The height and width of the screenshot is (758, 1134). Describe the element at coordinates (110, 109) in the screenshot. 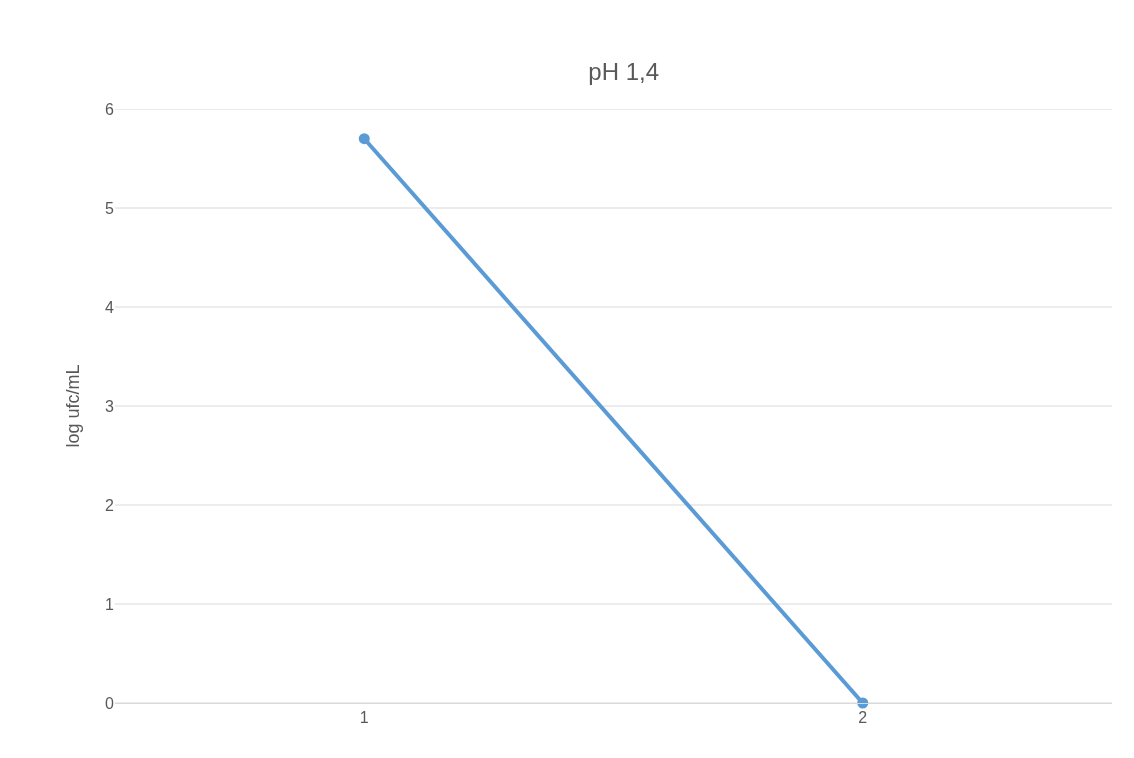

I see `y-tick-label: 6` at that location.